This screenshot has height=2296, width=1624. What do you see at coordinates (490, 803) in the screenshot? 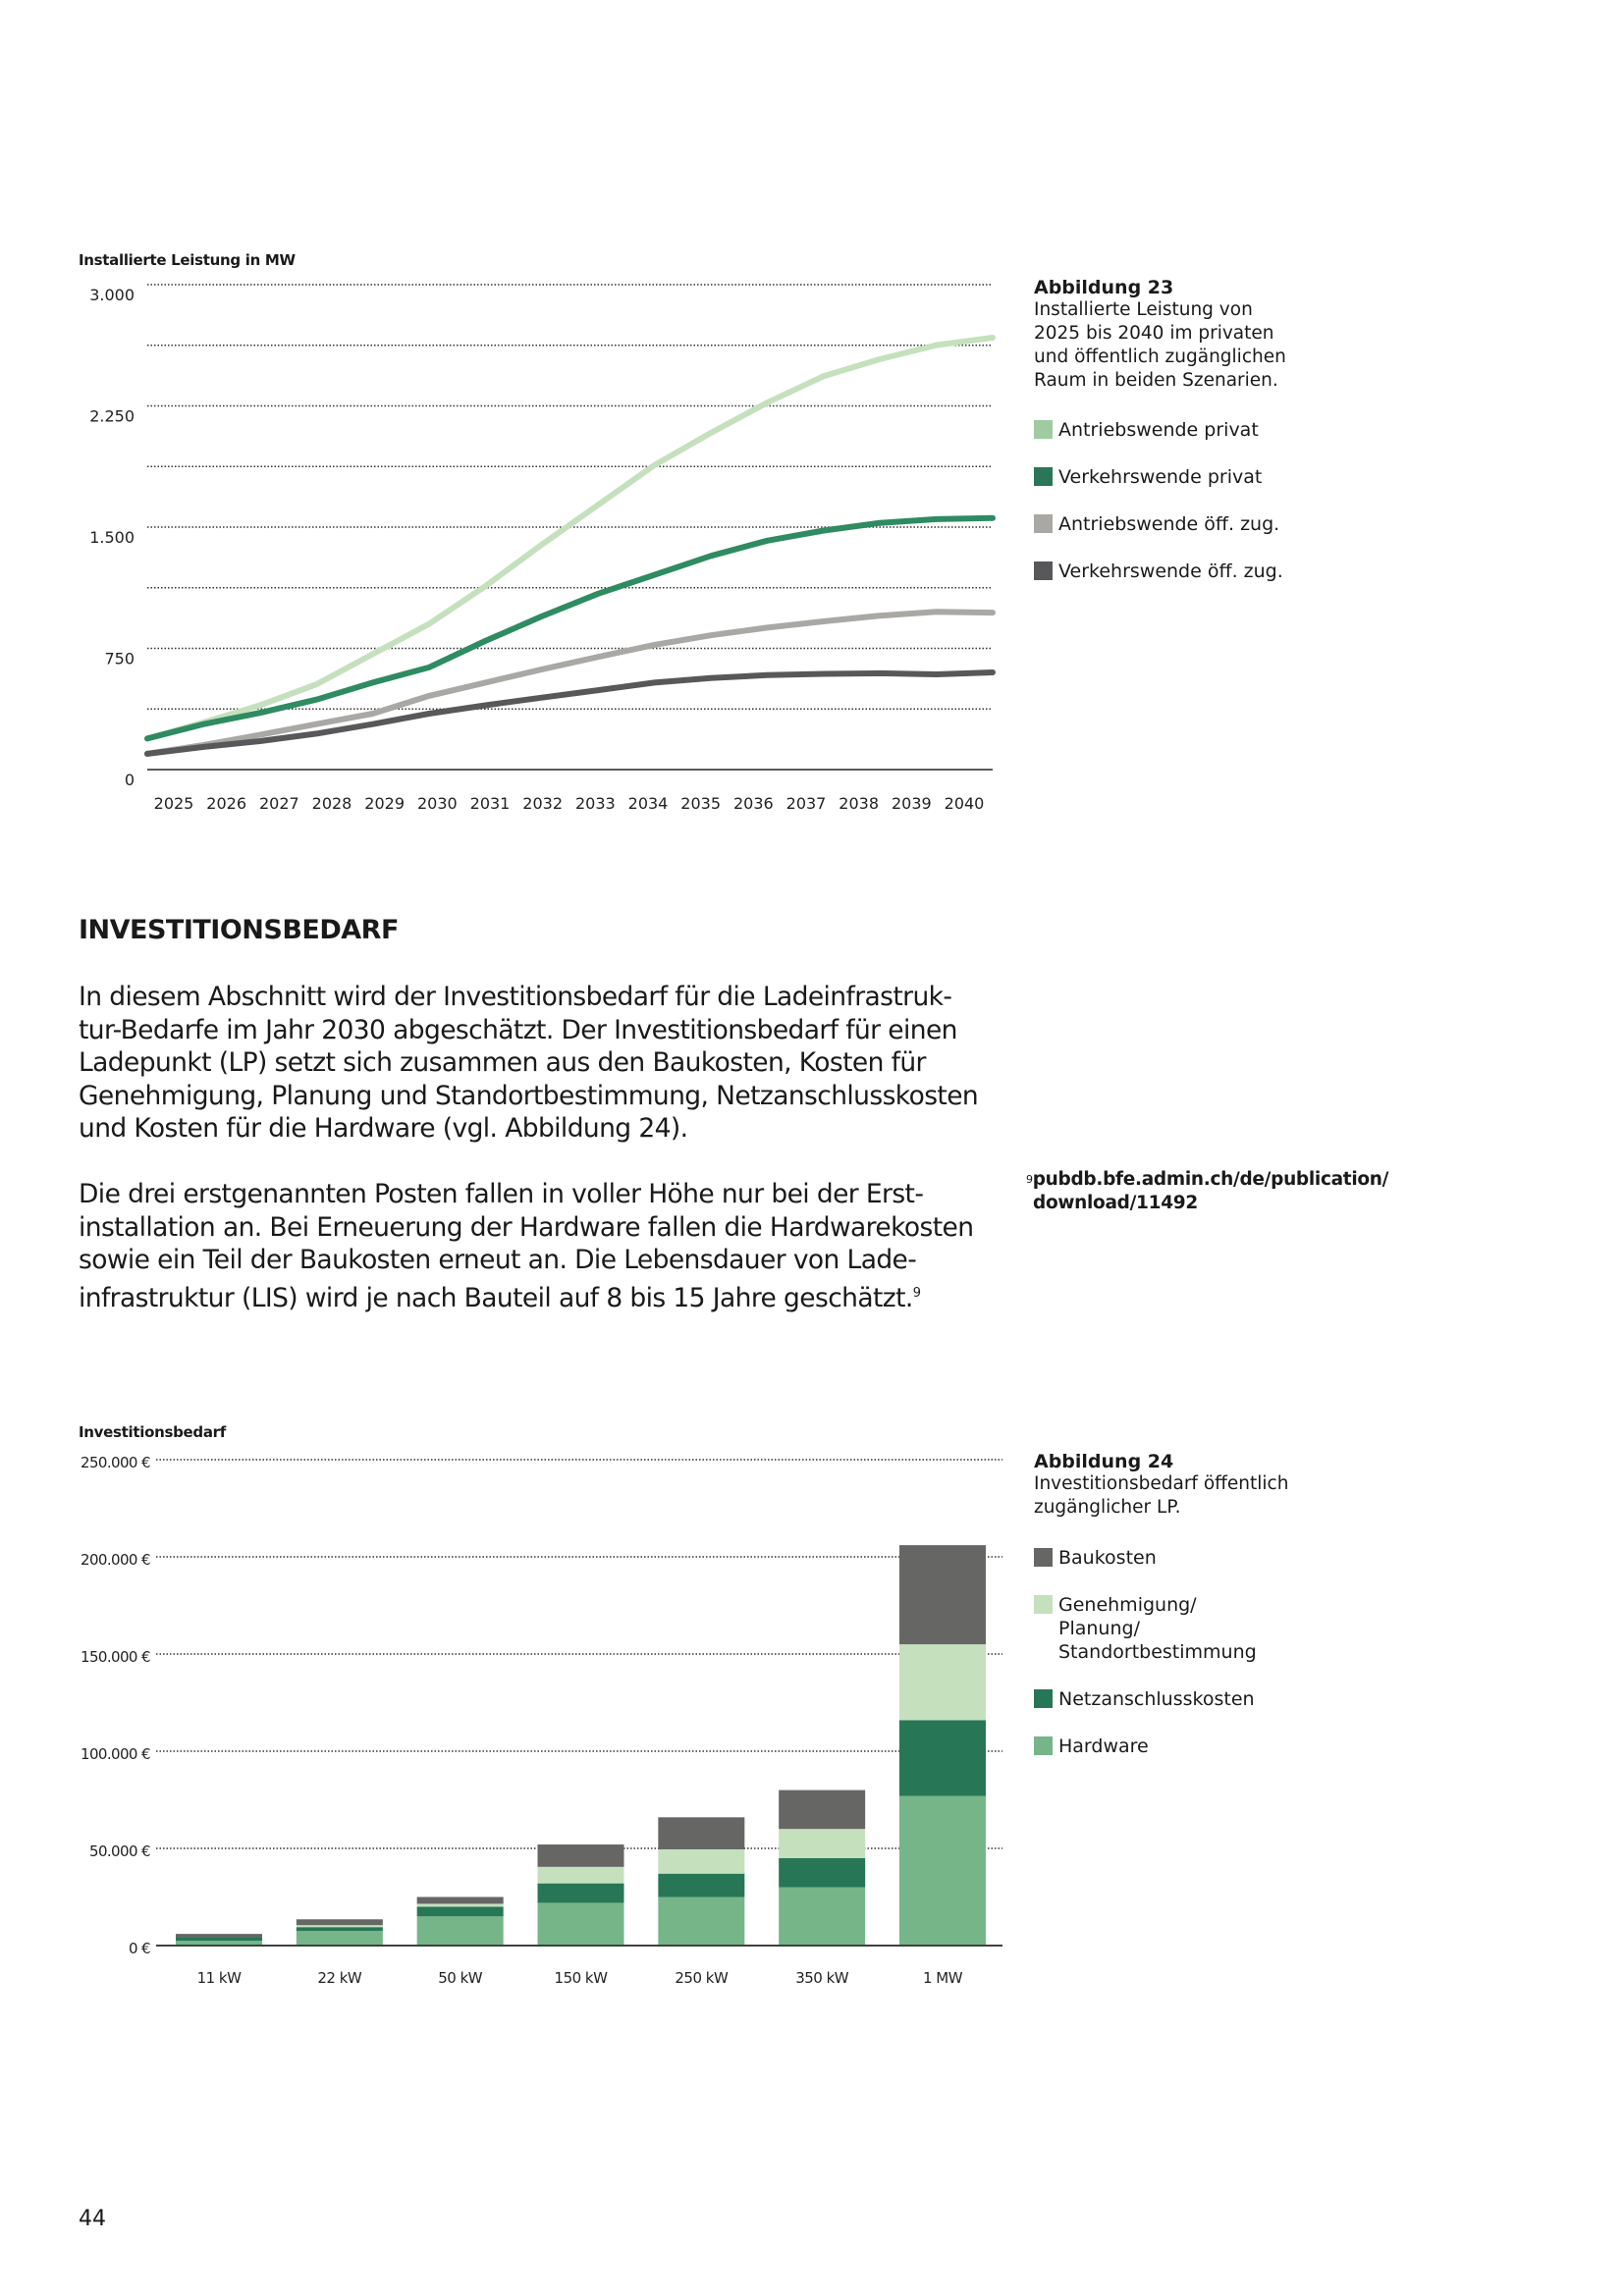
I see `x-tick-label: 2031` at bounding box center [490, 803].